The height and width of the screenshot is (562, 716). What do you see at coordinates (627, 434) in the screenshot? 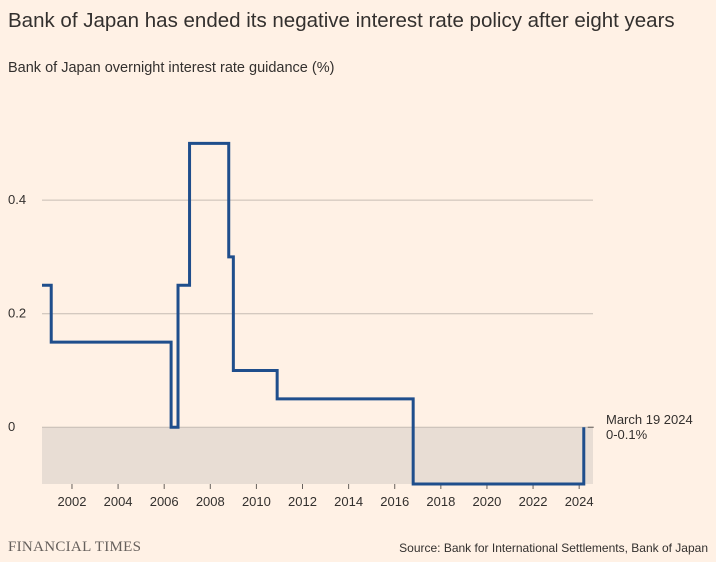
I see `annotation-value: 0-0.1%` at bounding box center [627, 434].